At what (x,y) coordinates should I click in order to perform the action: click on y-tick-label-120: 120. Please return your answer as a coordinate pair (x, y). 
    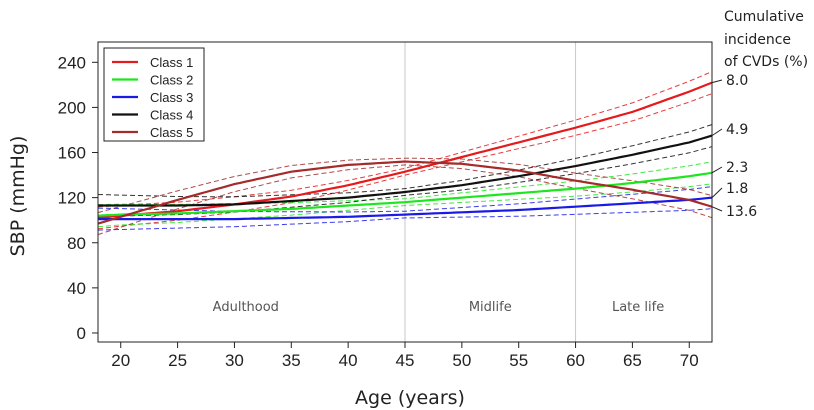
    Looking at the image, I should click on (72, 198).